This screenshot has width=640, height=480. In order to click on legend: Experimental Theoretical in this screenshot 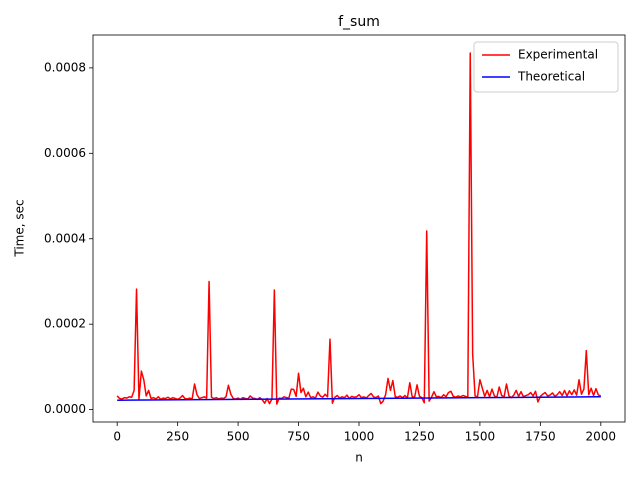, I will do `click(546, 67)`.